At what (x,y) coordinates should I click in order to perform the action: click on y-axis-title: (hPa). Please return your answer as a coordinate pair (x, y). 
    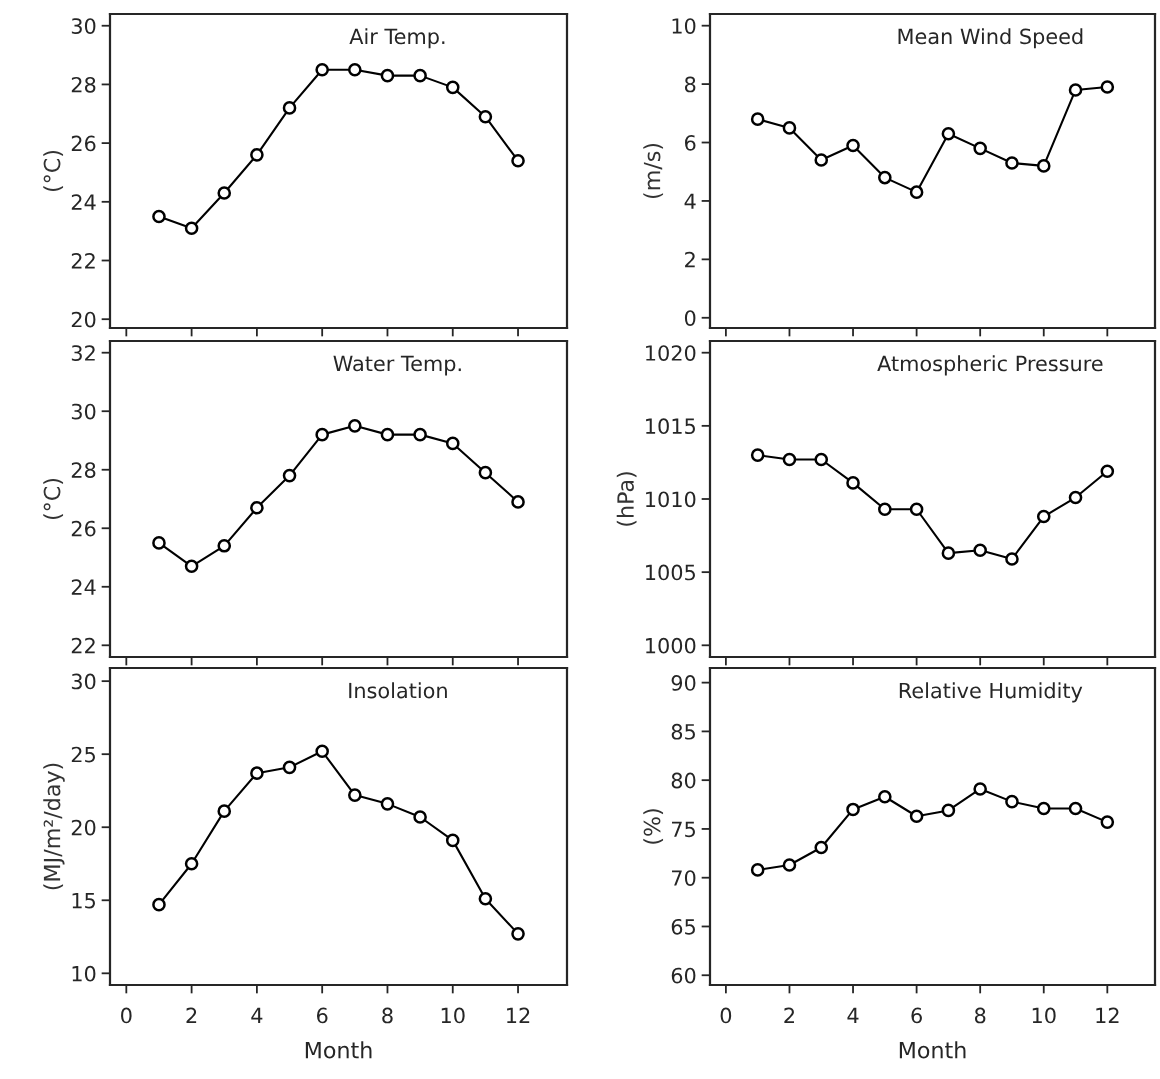
    Looking at the image, I should click on (626, 499).